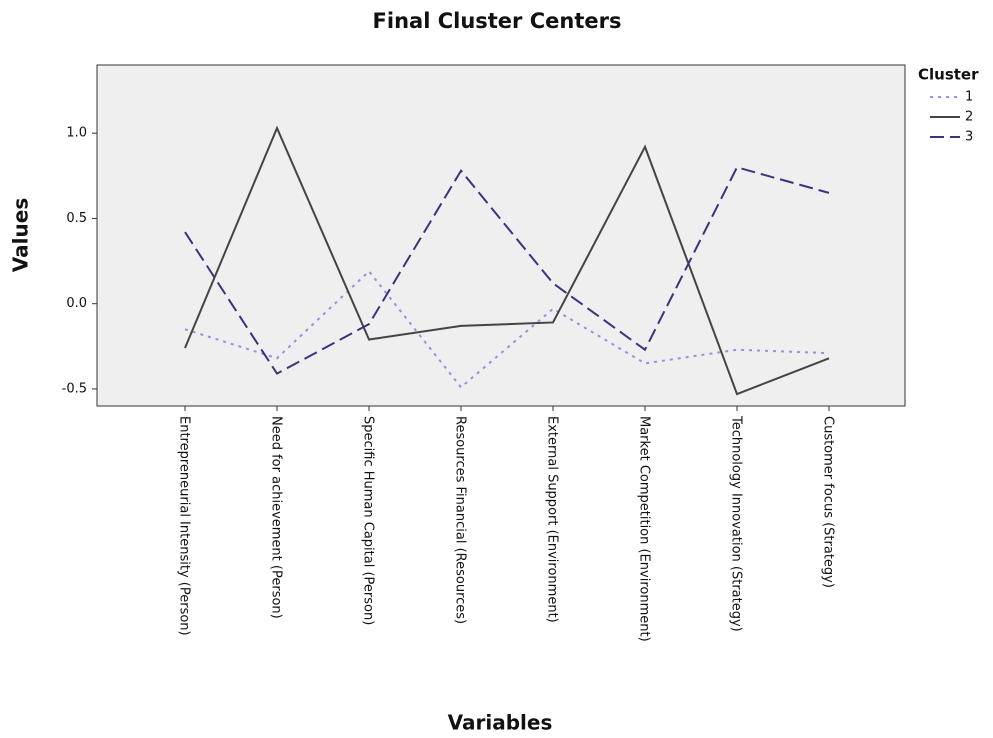 The height and width of the screenshot is (738, 993). What do you see at coordinates (76, 303) in the screenshot?
I see `y-tick-label: 0.0` at bounding box center [76, 303].